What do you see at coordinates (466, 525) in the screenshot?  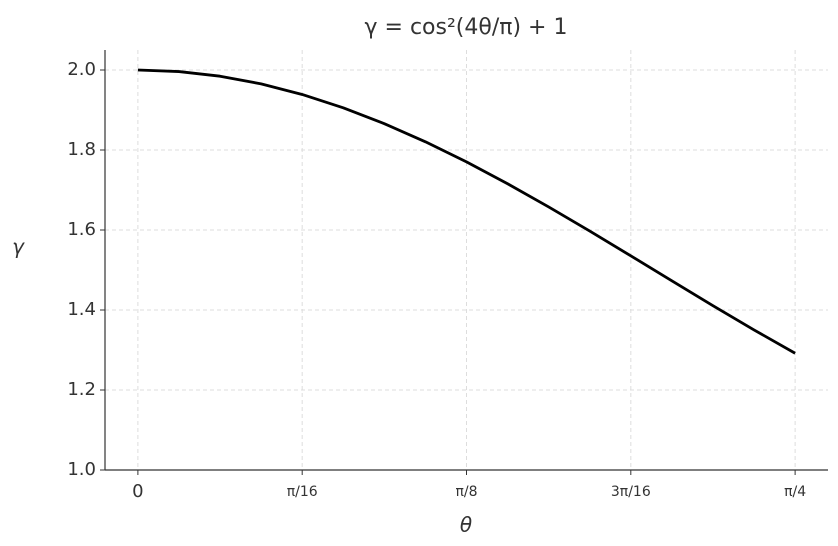 I see `x-axis-label: θ` at bounding box center [466, 525].